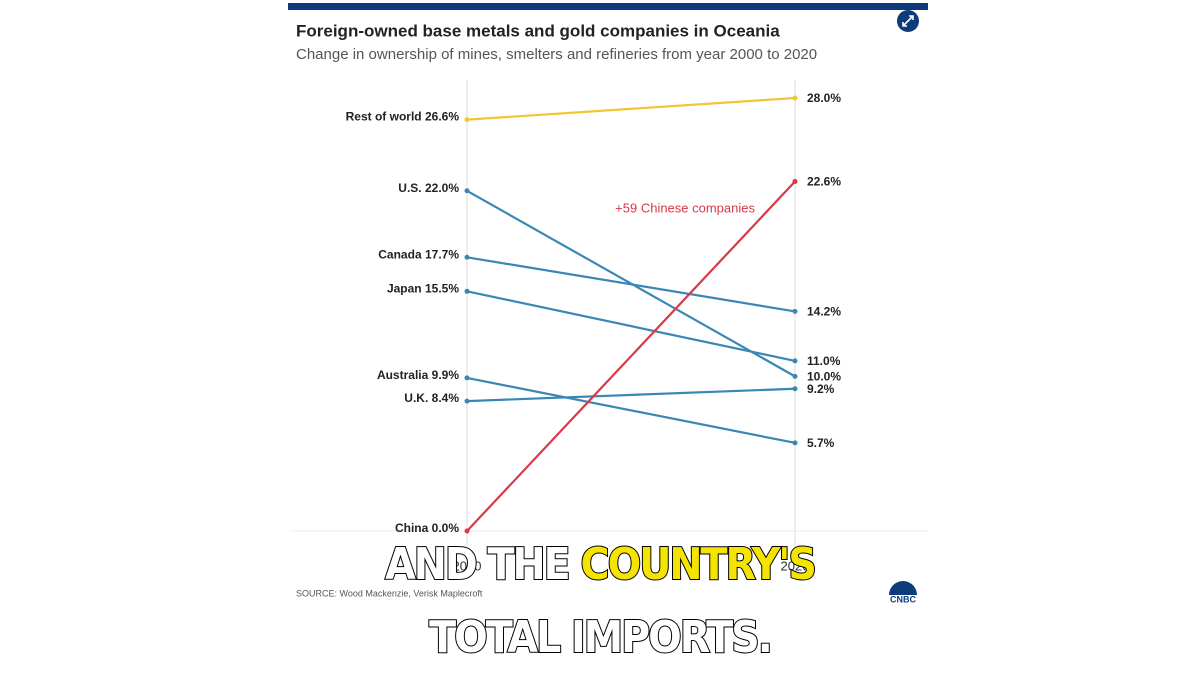 The width and height of the screenshot is (1200, 675). I want to click on logo: CNBC, so click(903, 592).